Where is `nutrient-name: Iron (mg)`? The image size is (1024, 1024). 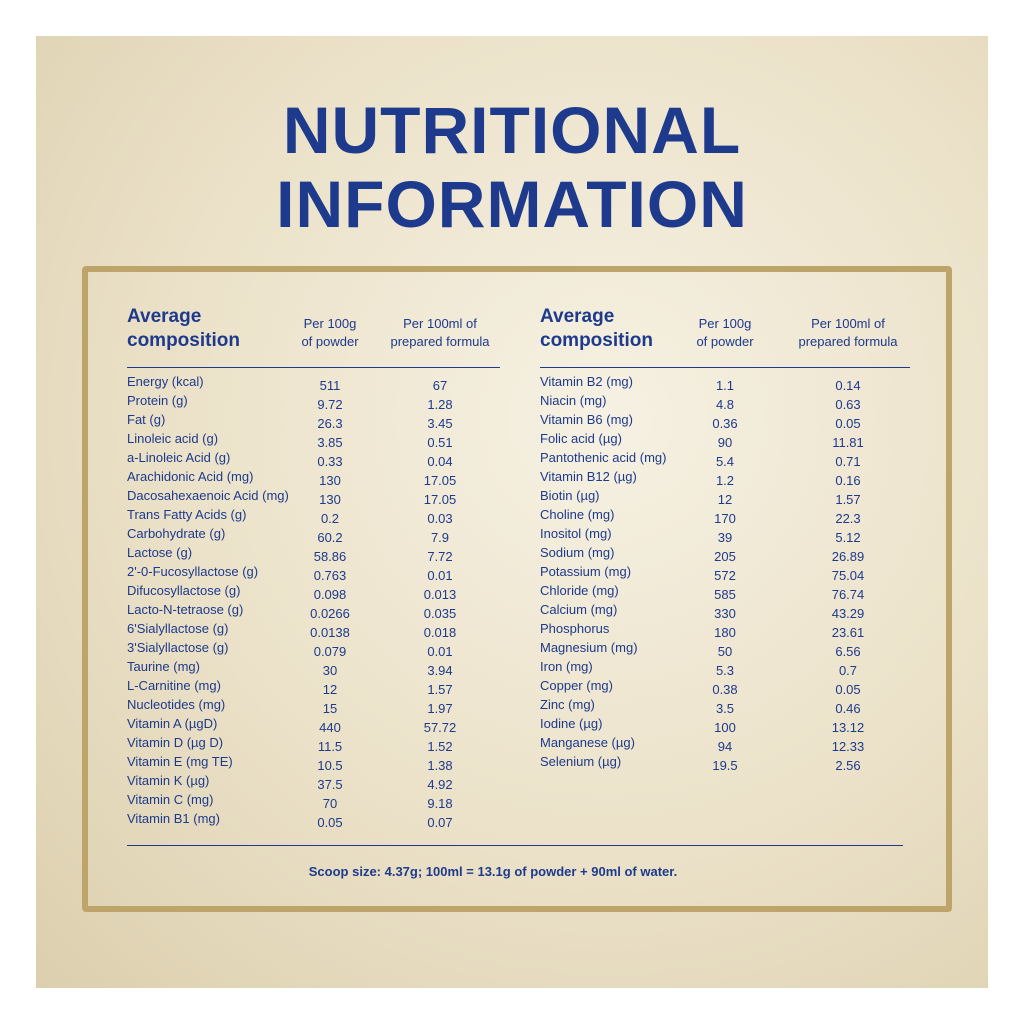
nutrient-name: Iron (mg) is located at coordinates (566, 666).